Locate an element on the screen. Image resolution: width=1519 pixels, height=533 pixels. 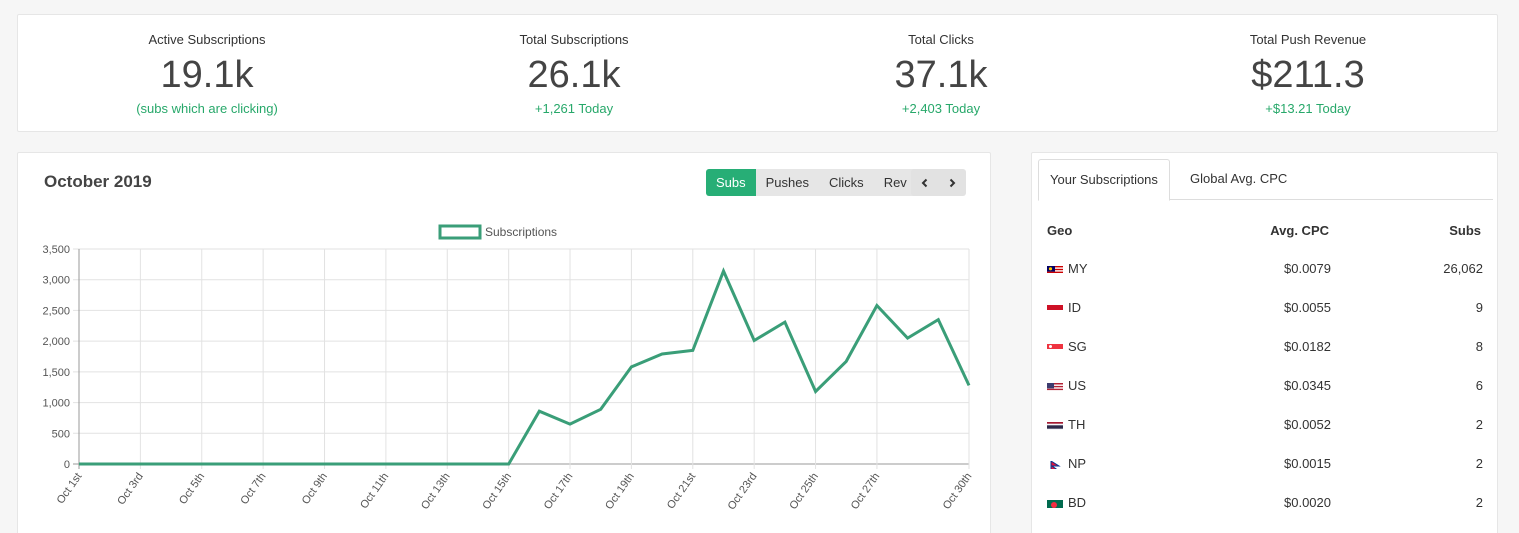
x-tick-label: Oct 30th is located at coordinates (958, 491).